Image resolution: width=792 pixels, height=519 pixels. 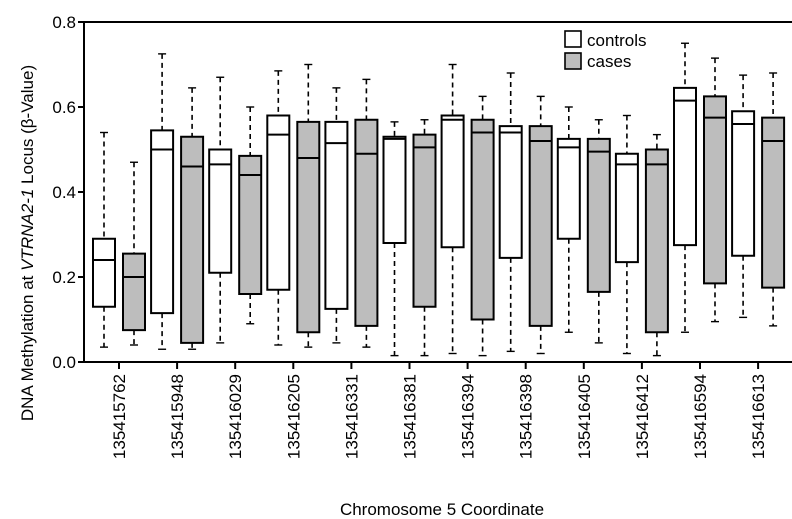 What do you see at coordinates (642, 416) in the screenshot?
I see `x-tick-label: 135416412` at bounding box center [642, 416].